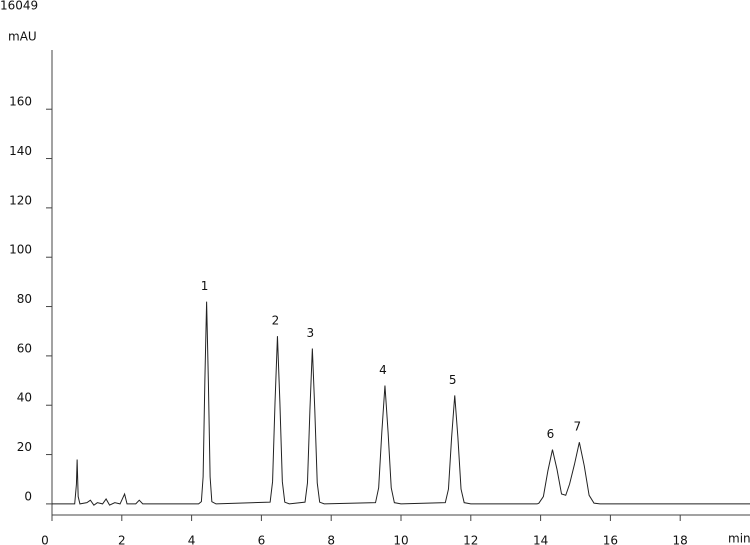 The height and width of the screenshot is (545, 750). I want to click on x-tick-label: 10, so click(400, 539).